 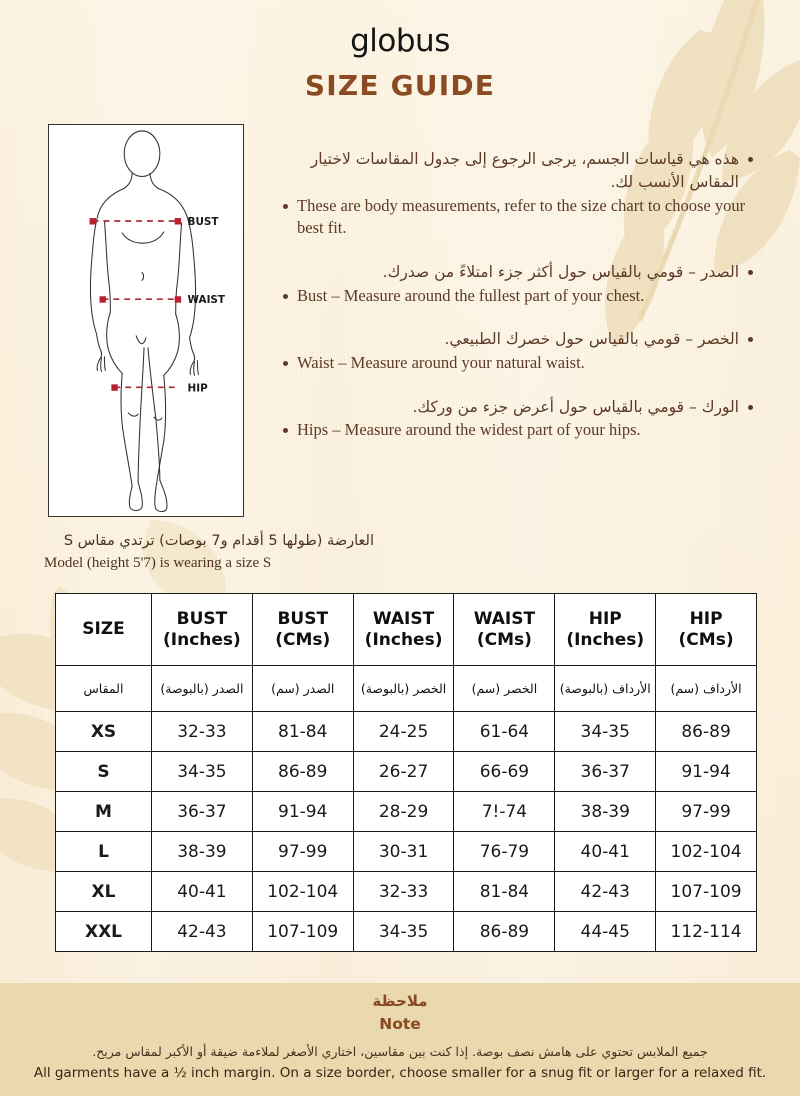 I want to click on waist-measure-line, so click(x=140, y=299).